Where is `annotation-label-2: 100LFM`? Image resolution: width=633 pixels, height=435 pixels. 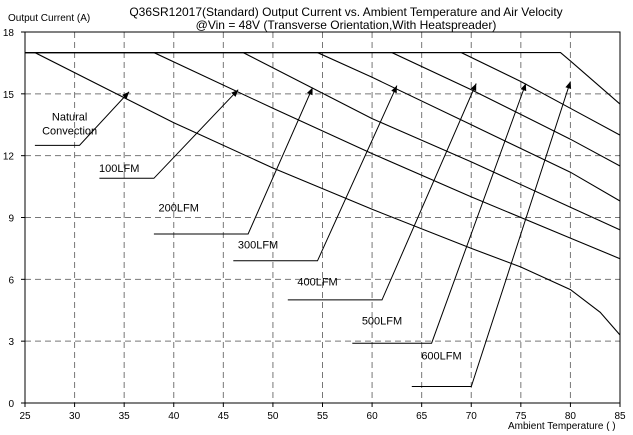 annotation-label-2: 100LFM is located at coordinates (119, 169).